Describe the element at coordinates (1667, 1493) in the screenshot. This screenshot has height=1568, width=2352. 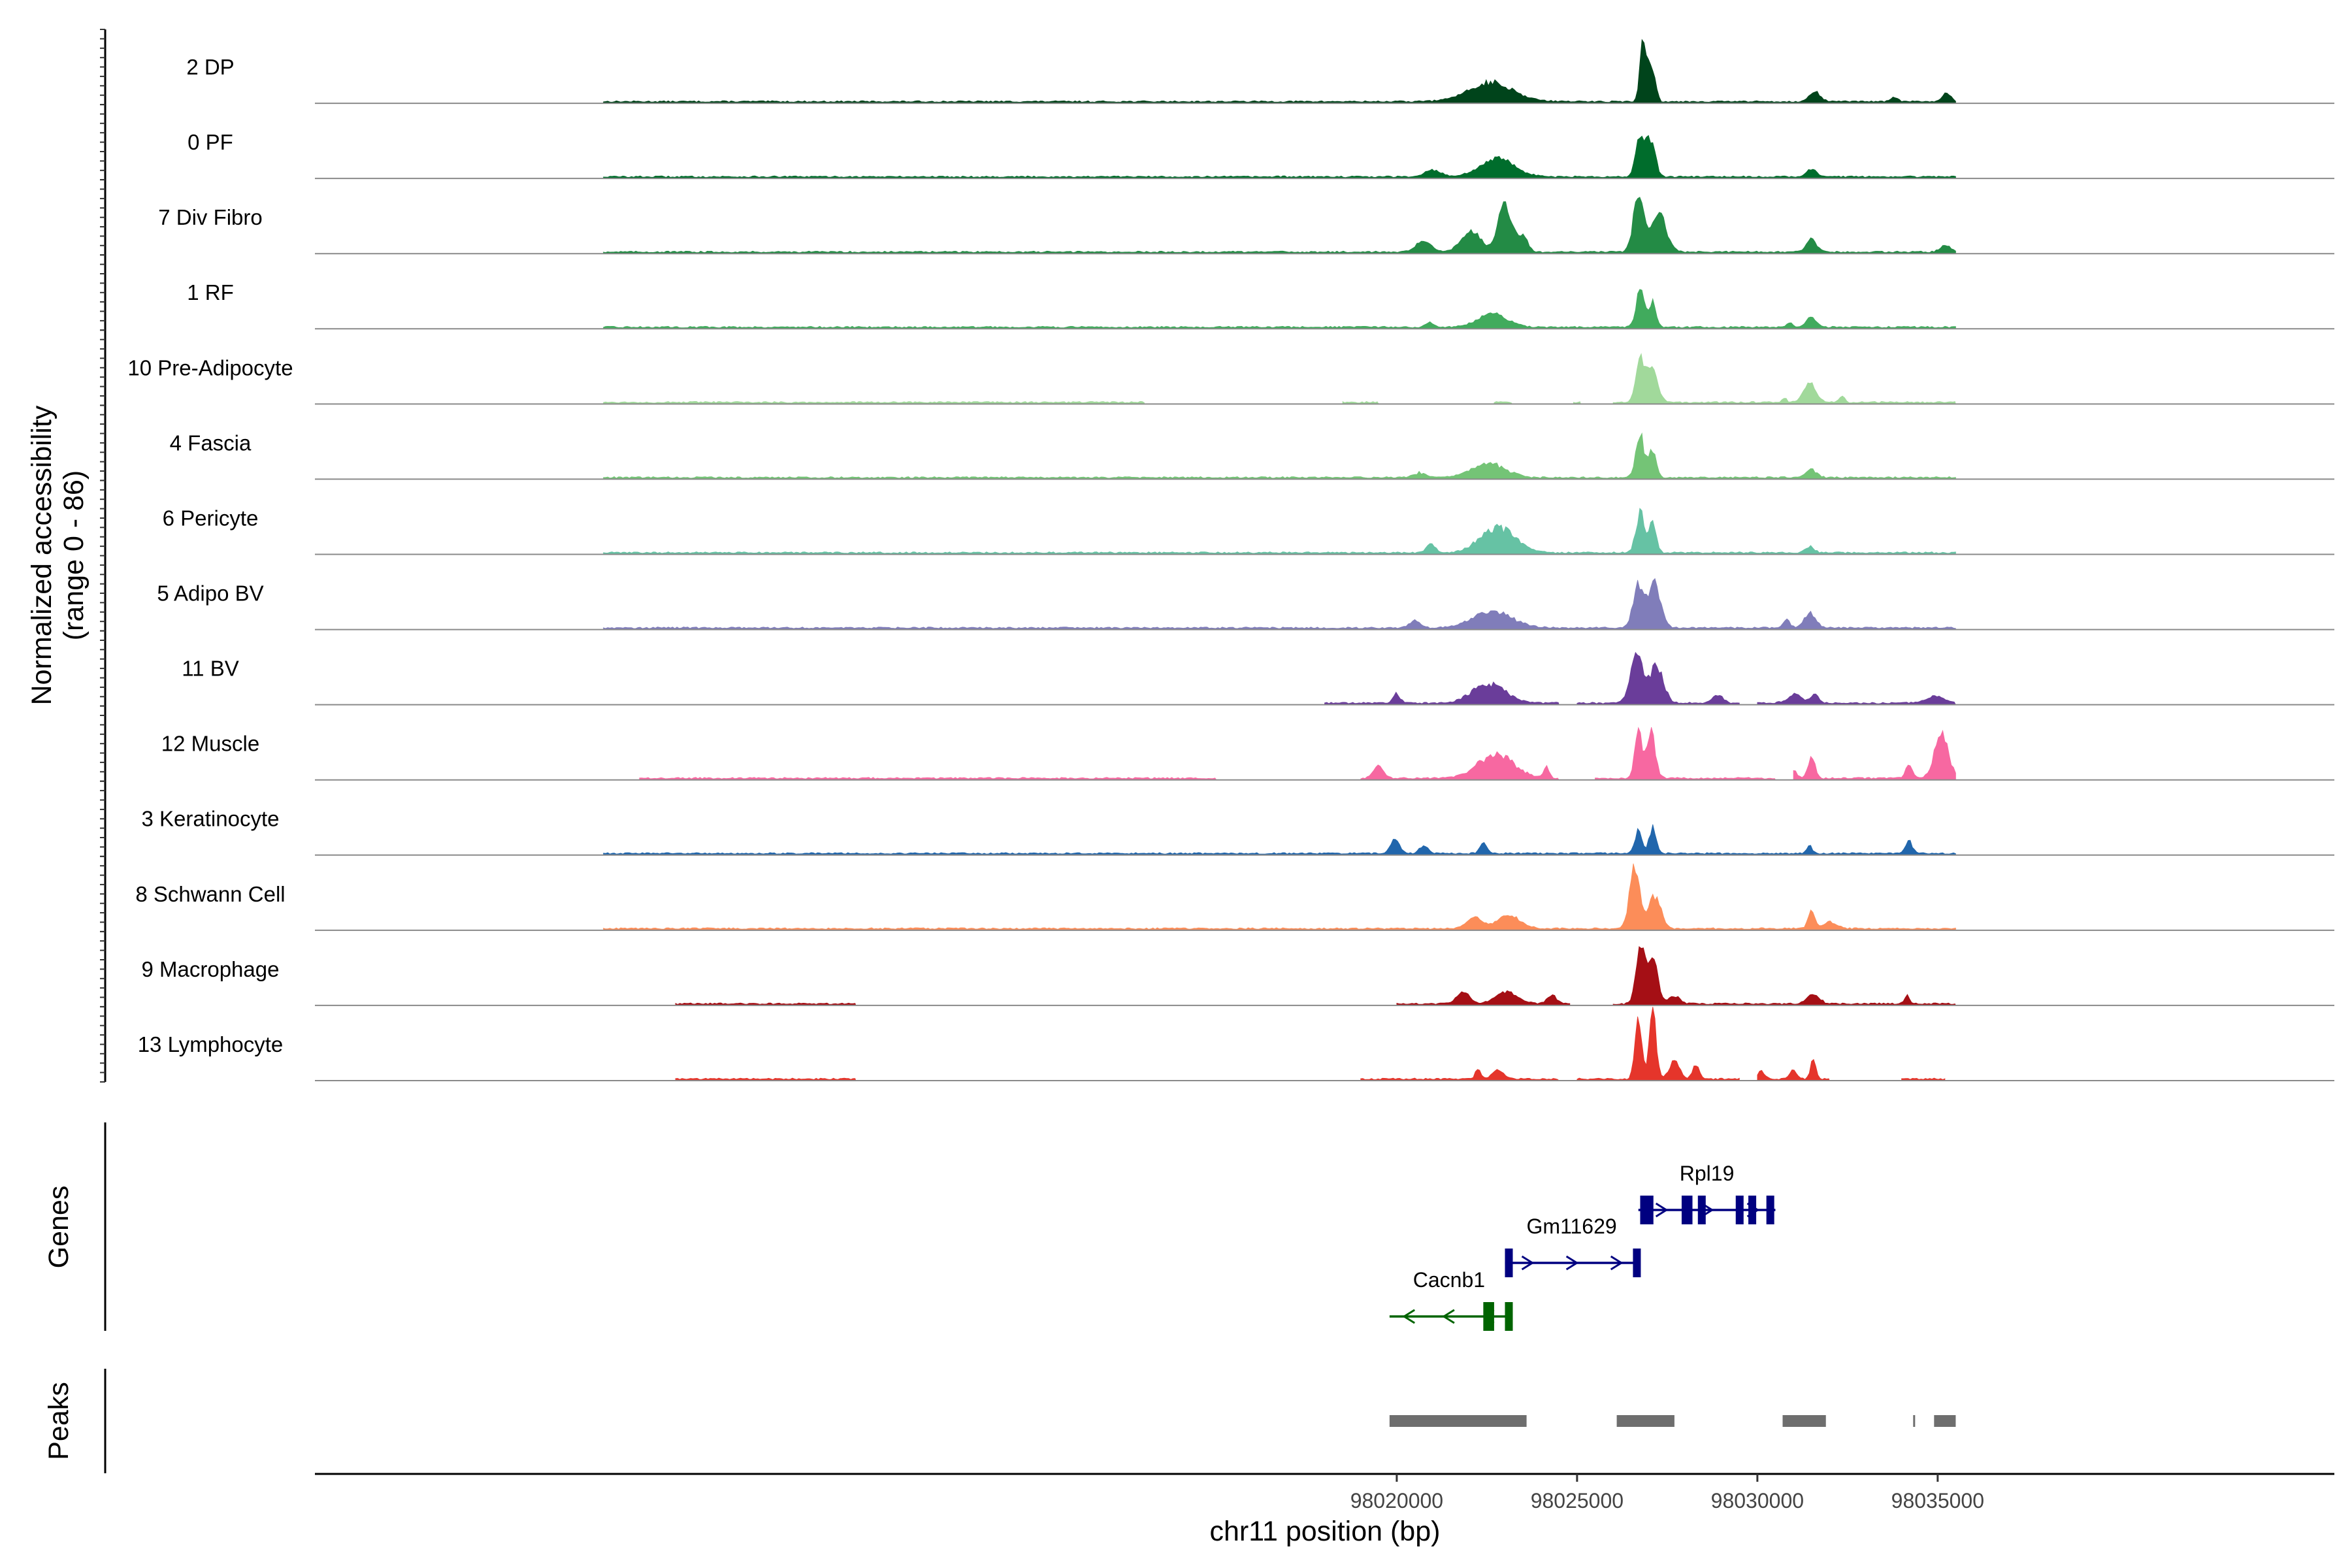
I see `x-axis-ticks: 98020000 98025000 98030000 98035000` at that location.